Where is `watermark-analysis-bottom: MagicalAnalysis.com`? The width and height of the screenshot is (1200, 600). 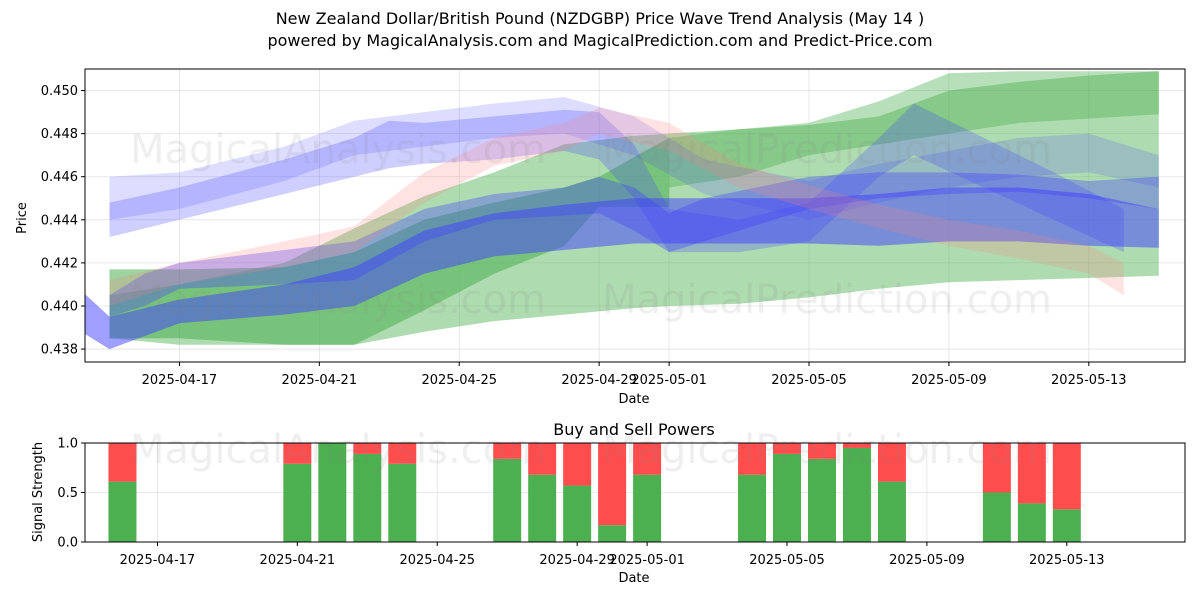 watermark-analysis-bottom: MagicalAnalysis.com is located at coordinates (338, 450).